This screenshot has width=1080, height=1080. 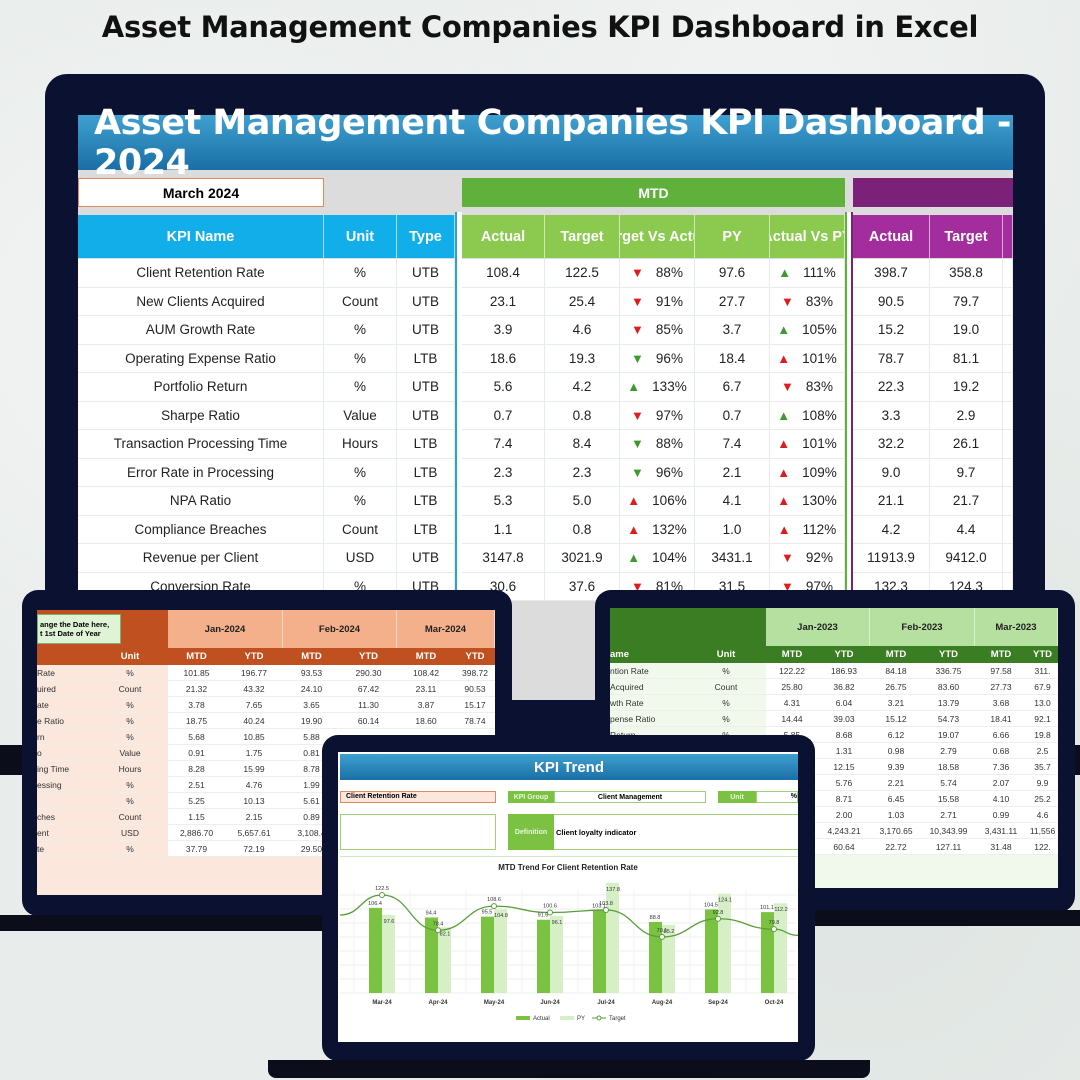 I want to click on kpi-type: LTB, so click(x=426, y=358).